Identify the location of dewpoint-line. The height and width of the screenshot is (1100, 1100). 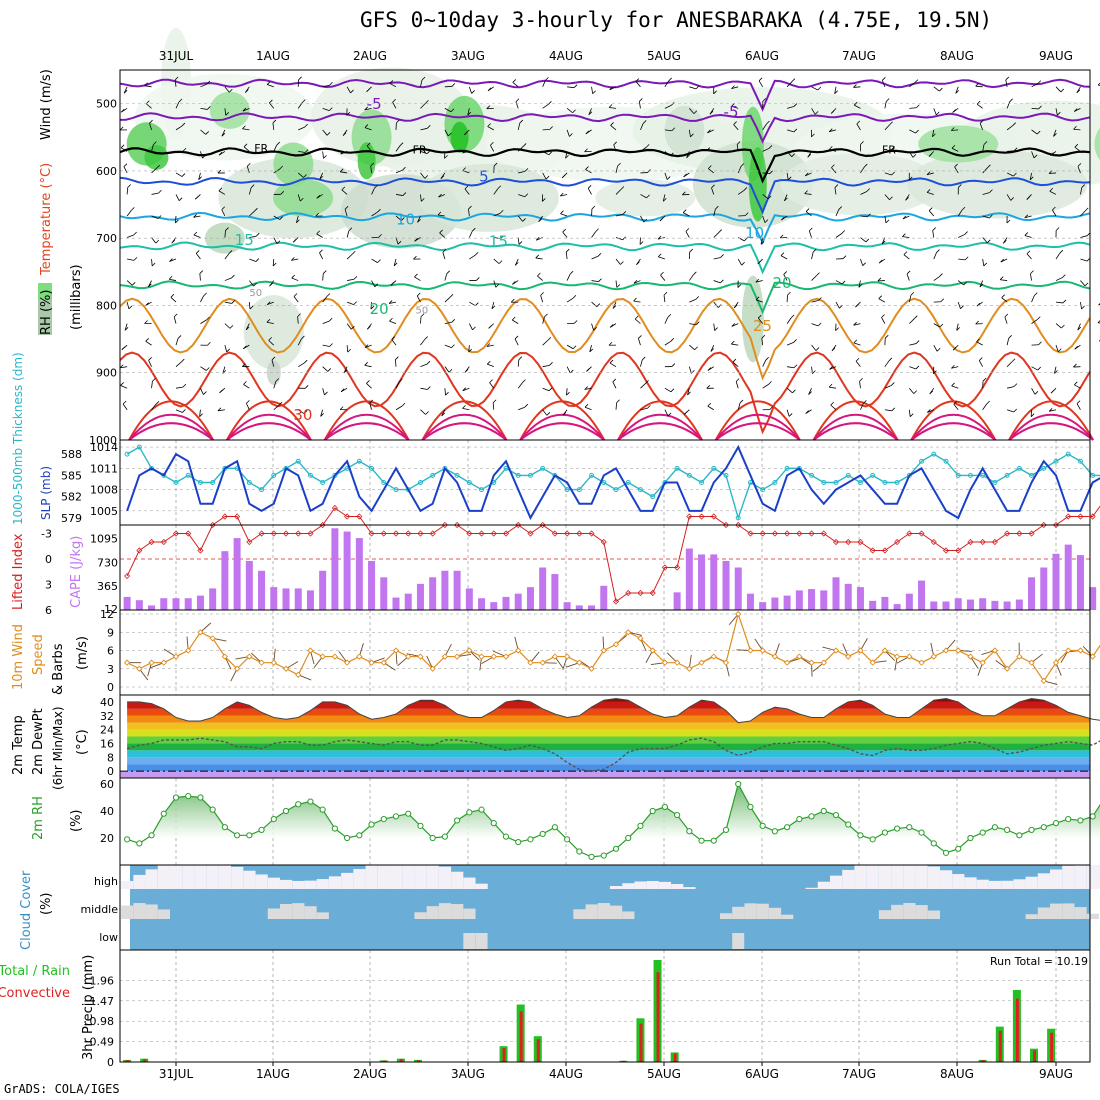
(613, 754).